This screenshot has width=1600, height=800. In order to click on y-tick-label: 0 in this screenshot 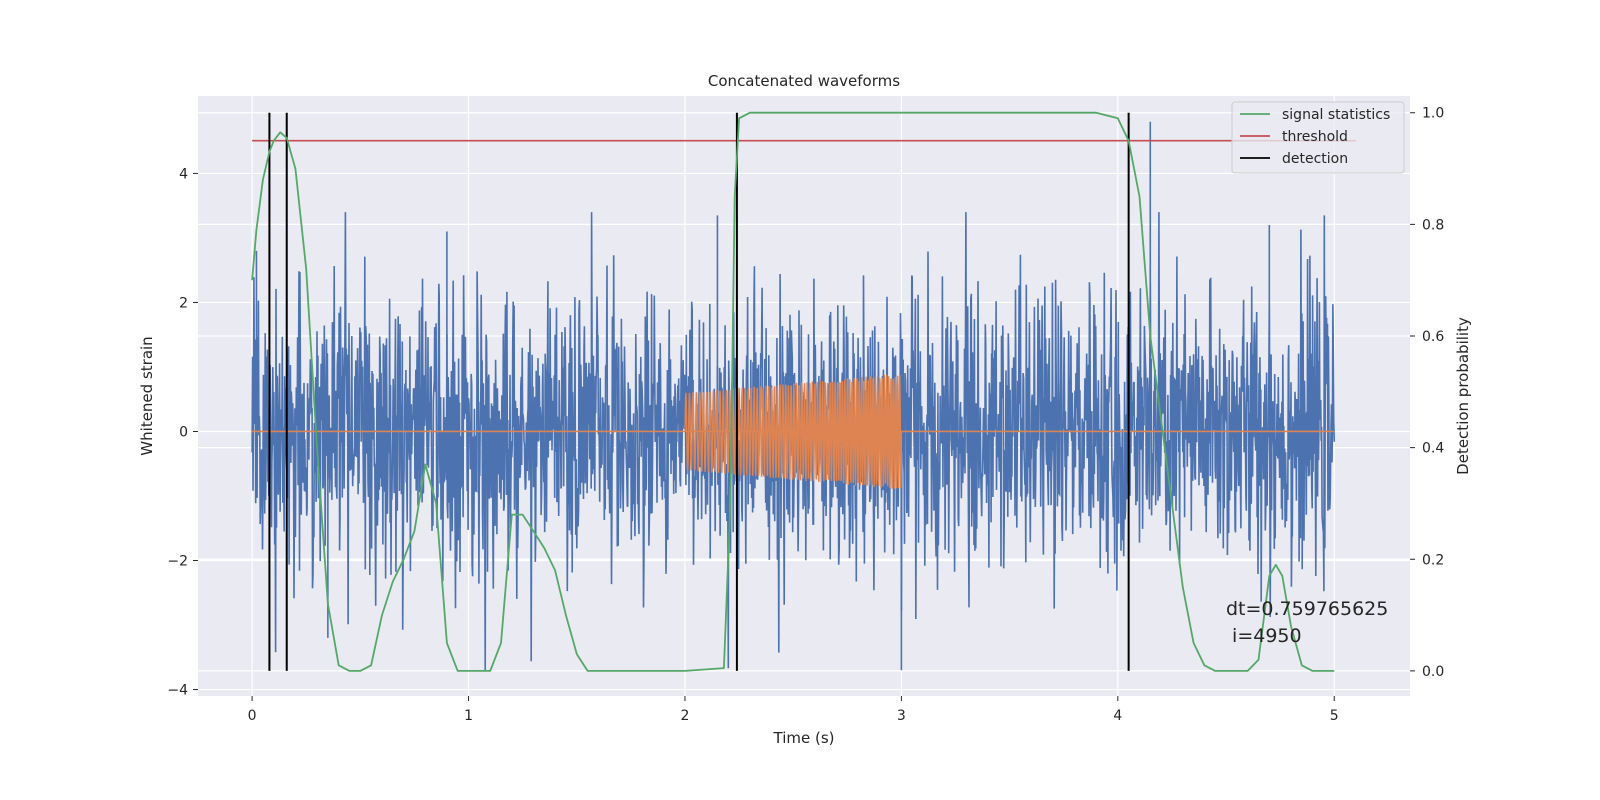, I will do `click(183, 432)`.